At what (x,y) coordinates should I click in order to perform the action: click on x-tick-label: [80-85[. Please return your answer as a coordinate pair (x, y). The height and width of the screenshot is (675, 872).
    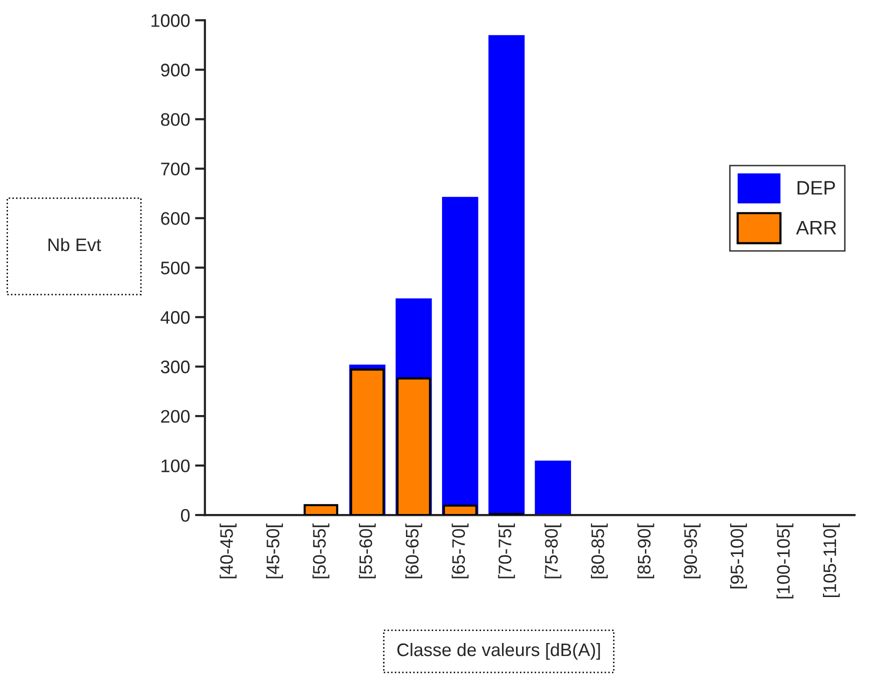
    Looking at the image, I should click on (599, 550).